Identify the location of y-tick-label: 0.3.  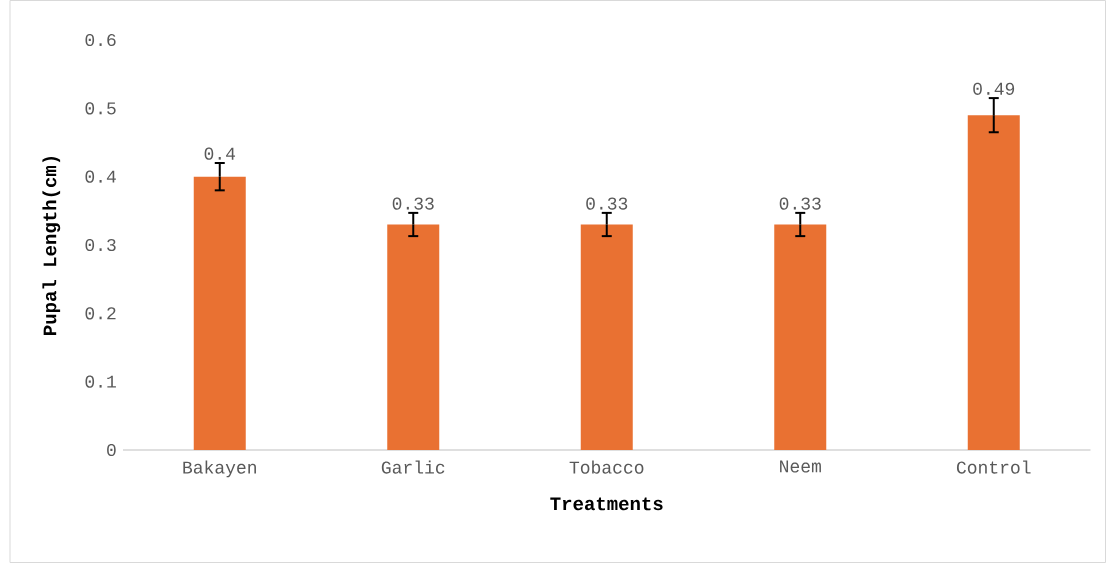
(100, 245).